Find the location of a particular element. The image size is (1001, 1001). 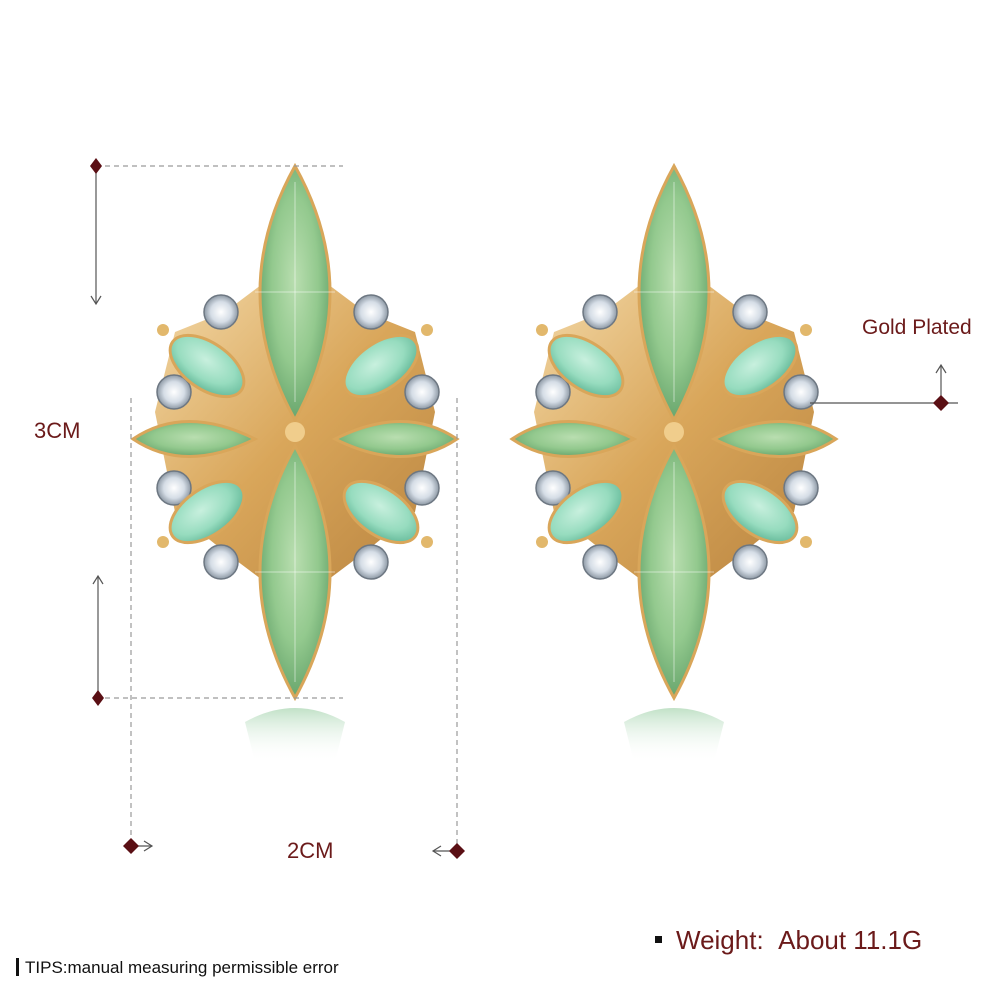

bullet-icon is located at coordinates (658, 939).